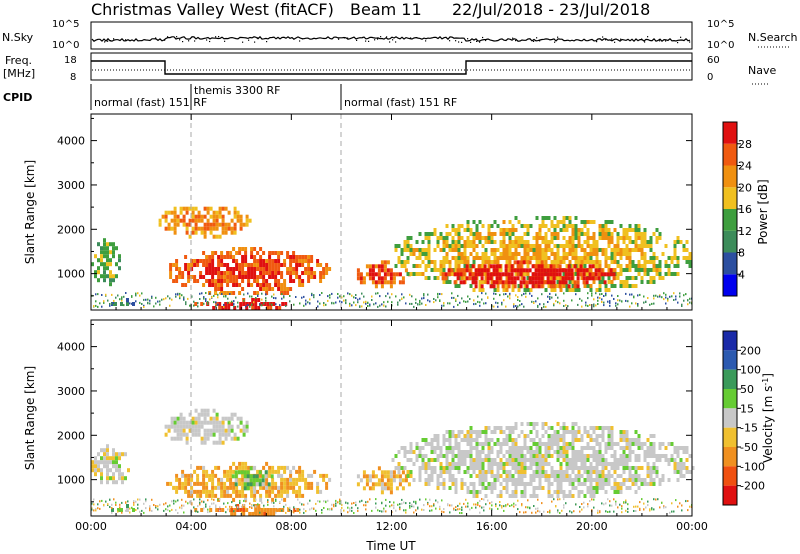 This screenshot has width=800, height=554. Describe the element at coordinates (730, 495) in the screenshot. I see `velocity-colorbar-cell` at that location.